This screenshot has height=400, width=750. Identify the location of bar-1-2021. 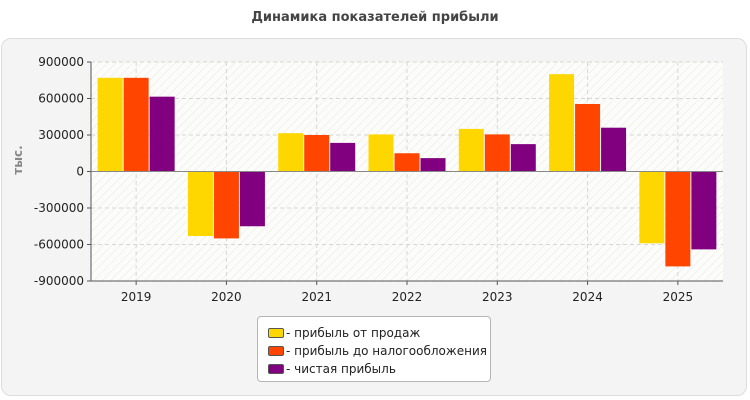
(291, 152).